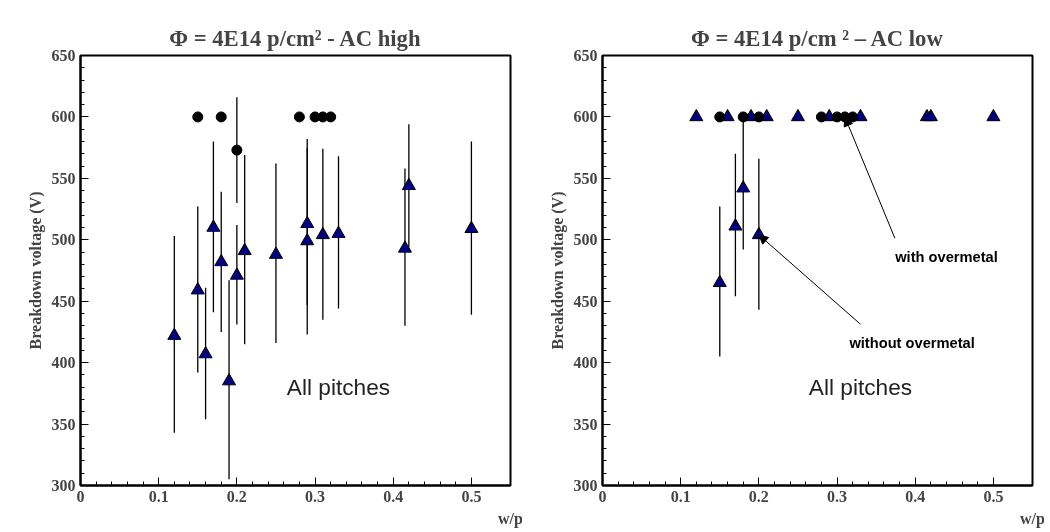 This screenshot has height=532, width=1050. I want to click on chart-title: Φ = 4E14 p/cm ² – AC low, so click(817, 38).